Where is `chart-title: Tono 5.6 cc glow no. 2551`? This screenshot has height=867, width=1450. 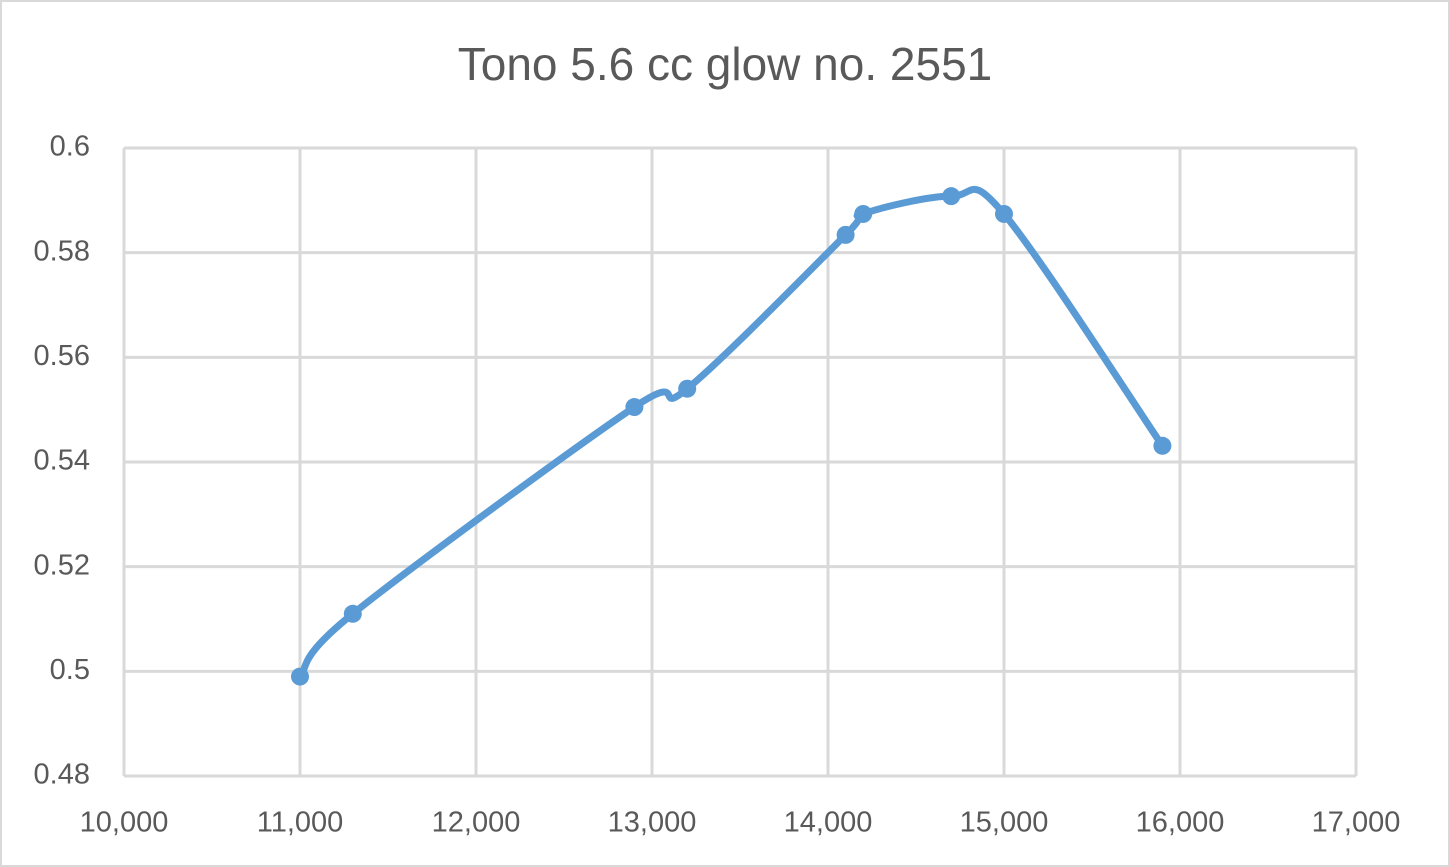
chart-title: Tono 5.6 cc glow no. 2551 is located at coordinates (725, 64).